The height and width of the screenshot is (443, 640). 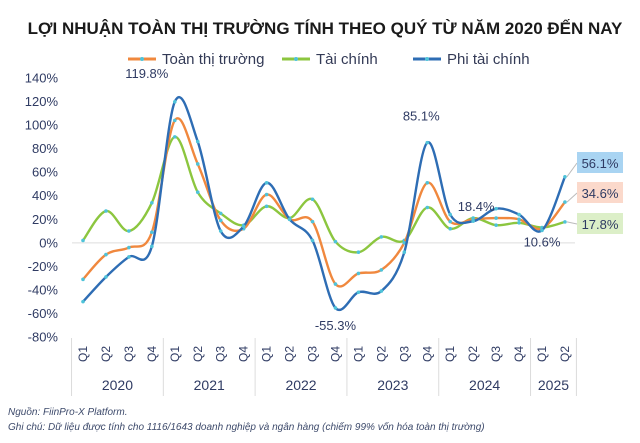 What do you see at coordinates (45, 219) in the screenshot?
I see `y-tick-label: 20%` at bounding box center [45, 219].